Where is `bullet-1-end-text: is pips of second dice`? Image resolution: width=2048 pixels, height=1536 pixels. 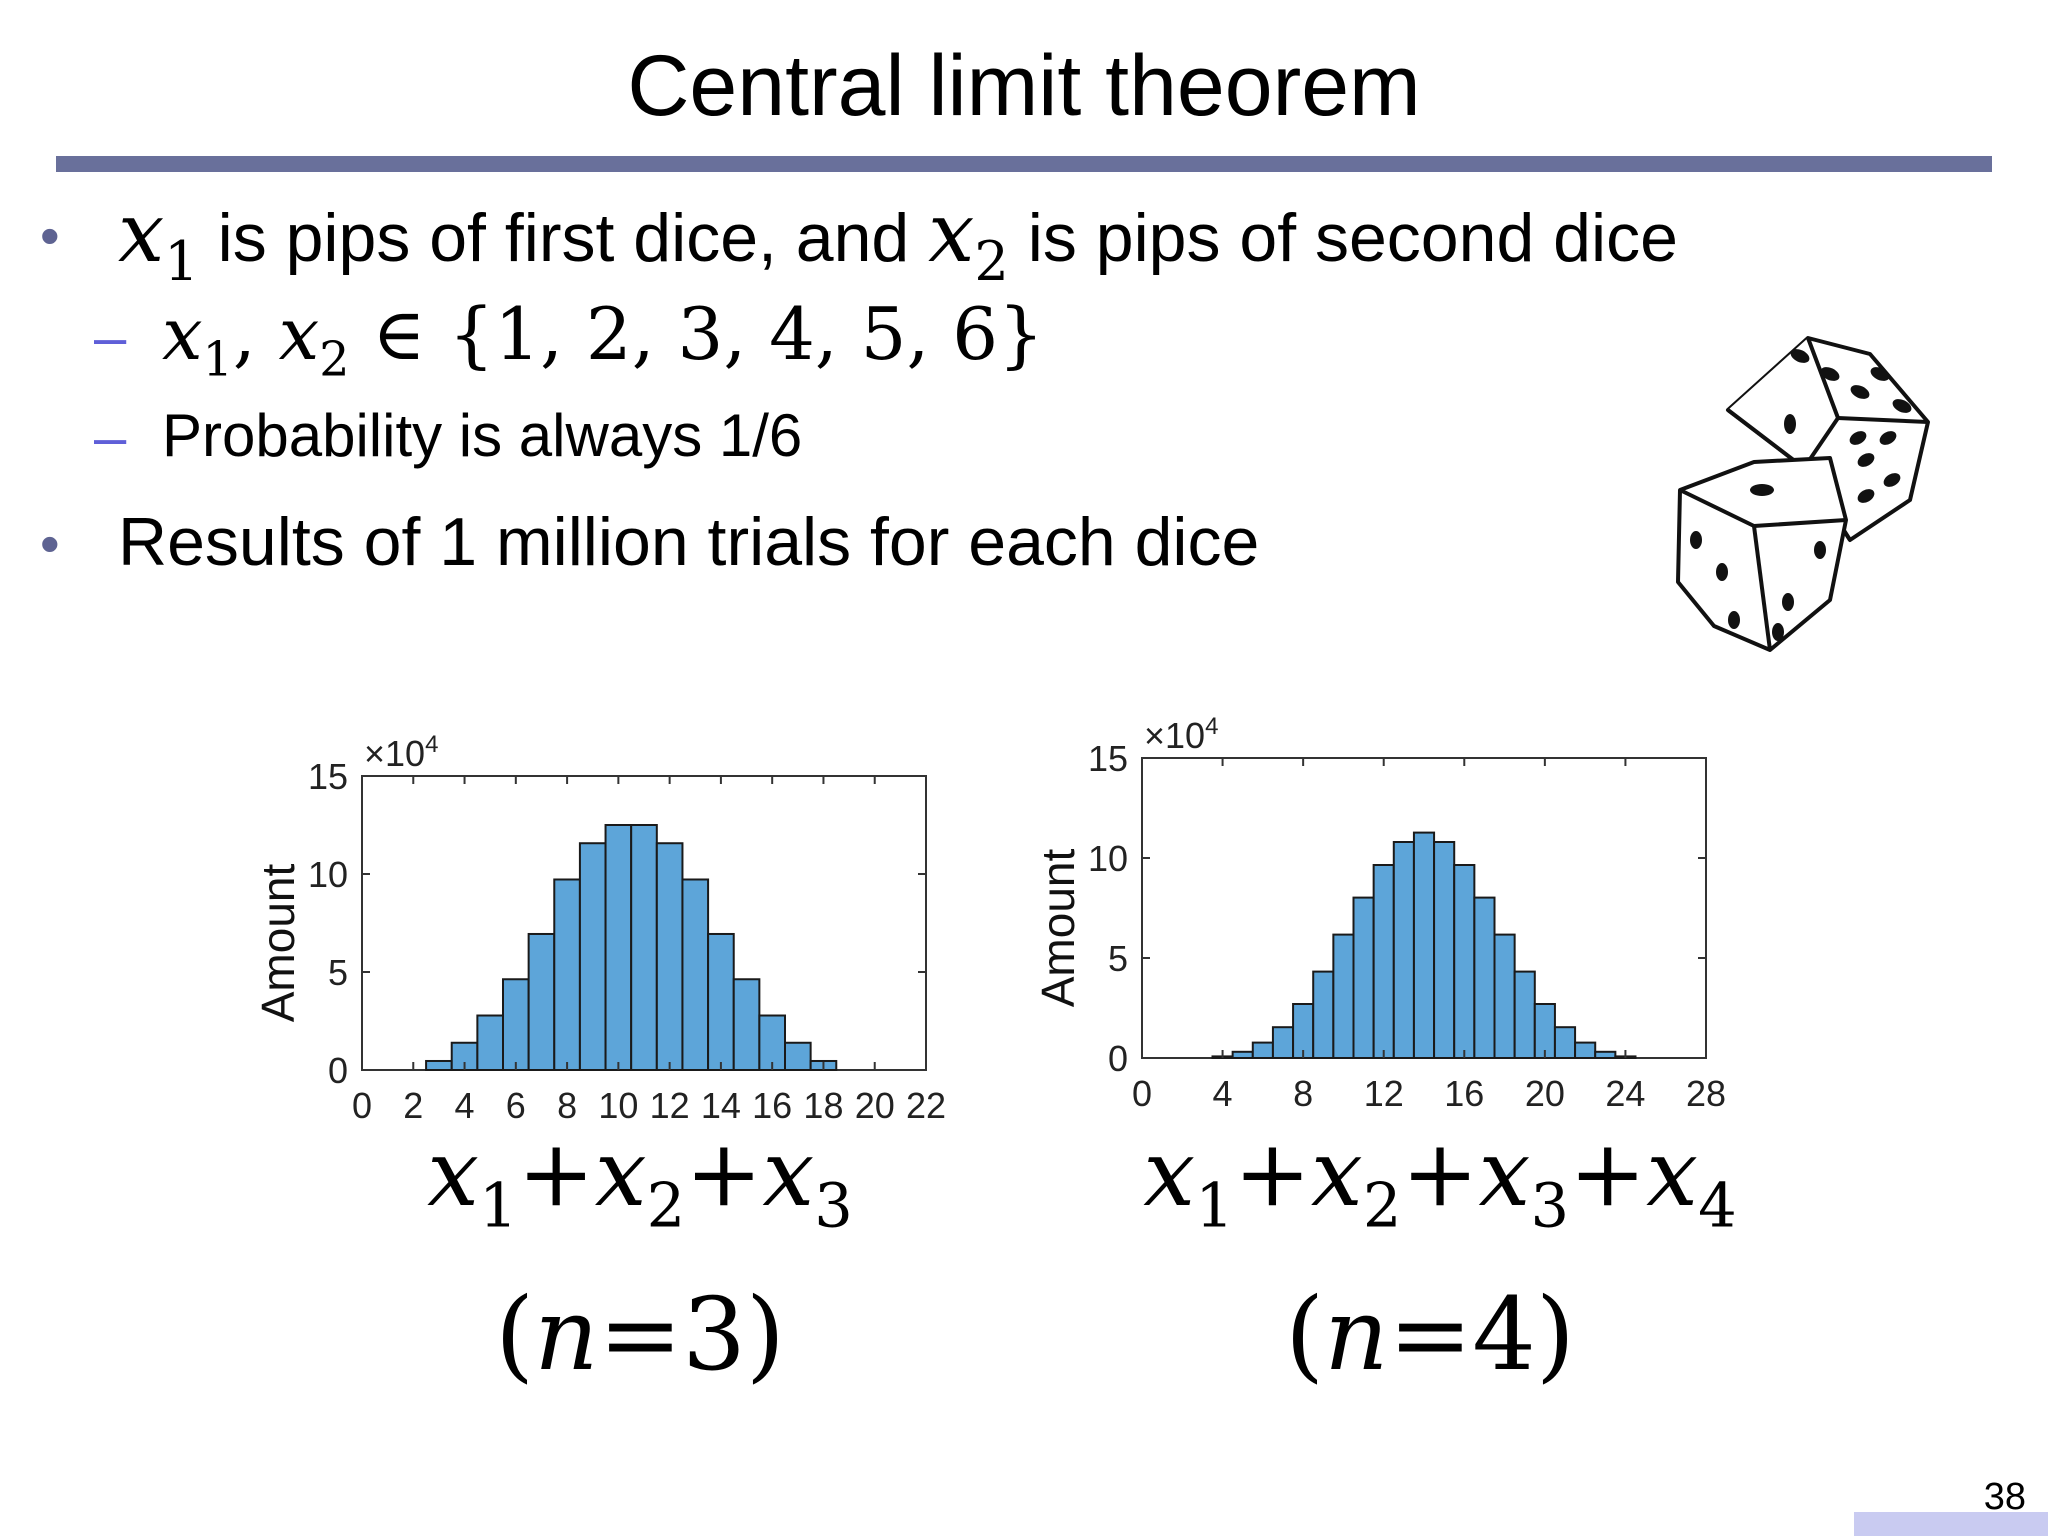 bullet-1-end-text: is pips of second dice is located at coordinates (1352, 238).